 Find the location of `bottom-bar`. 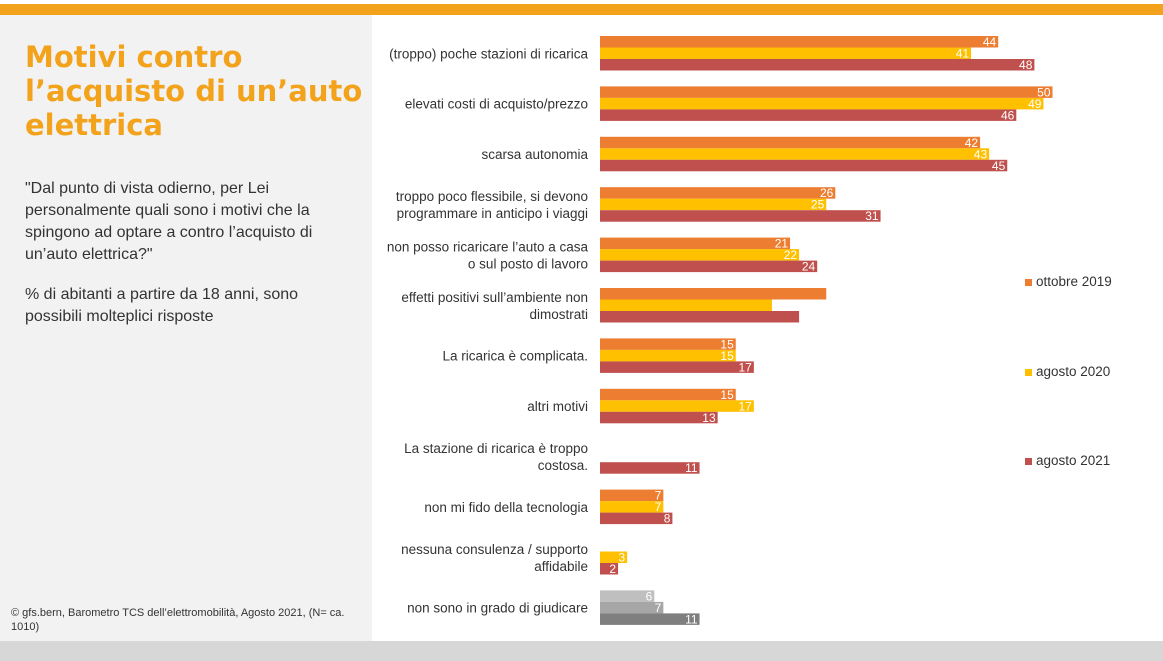

bottom-bar is located at coordinates (581, 651).